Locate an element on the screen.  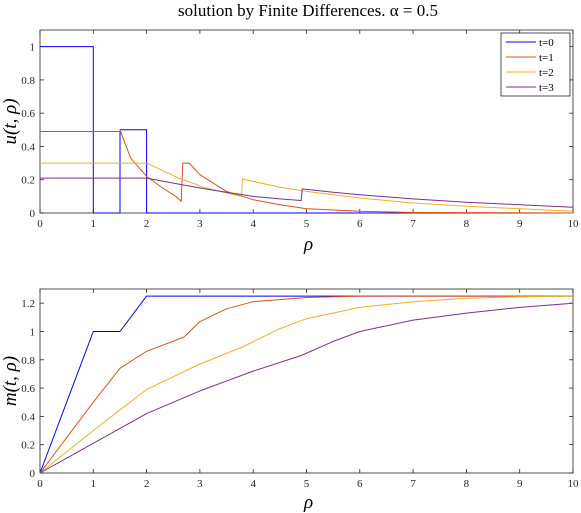
y-axis-label: m(t, ρ) is located at coordinates (10, 381).